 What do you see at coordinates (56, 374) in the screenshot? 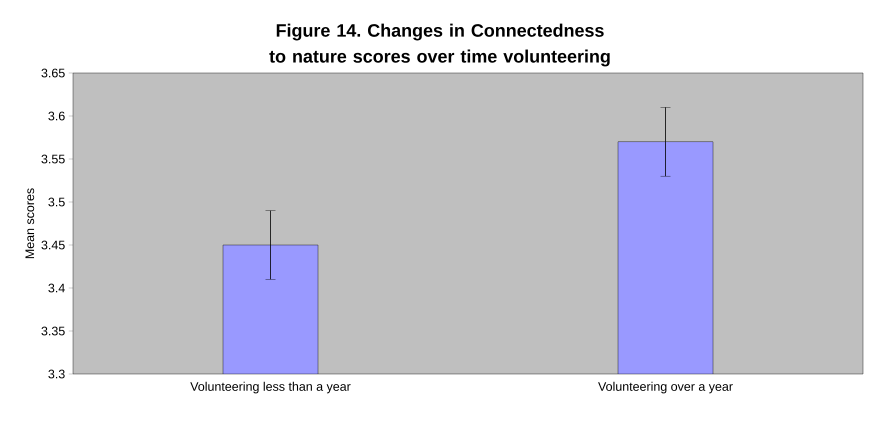
I see `y-tick-label: 3.3` at bounding box center [56, 374].